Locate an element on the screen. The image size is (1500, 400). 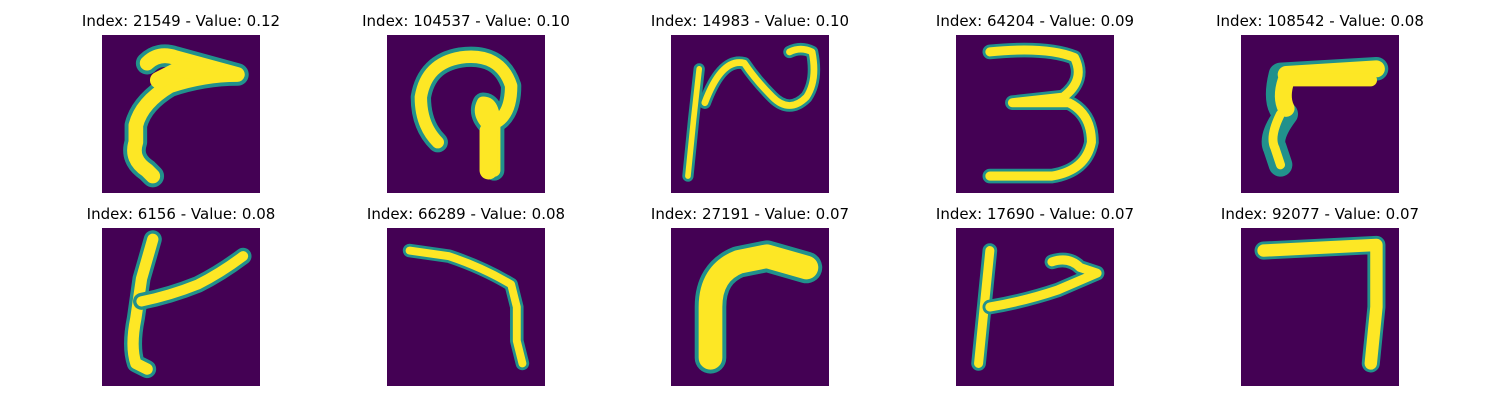
panel-title: Index: 64204 - Value: 0.09 is located at coordinates (1035, 21).